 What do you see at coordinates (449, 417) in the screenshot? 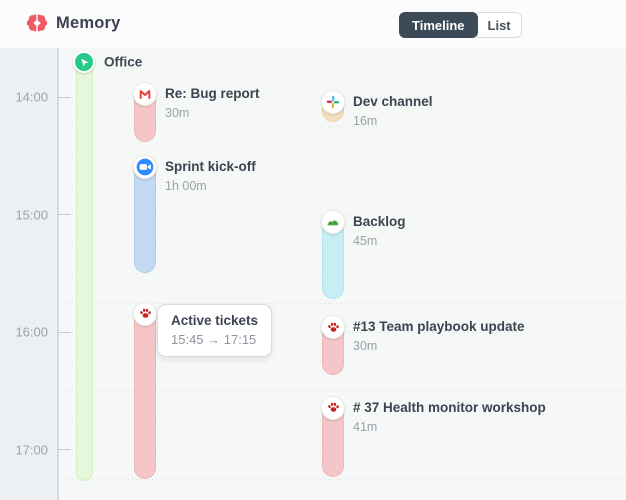
I see `event-text-health-monitor-workshop: # 37 Health monitor workshop 41m` at bounding box center [449, 417].